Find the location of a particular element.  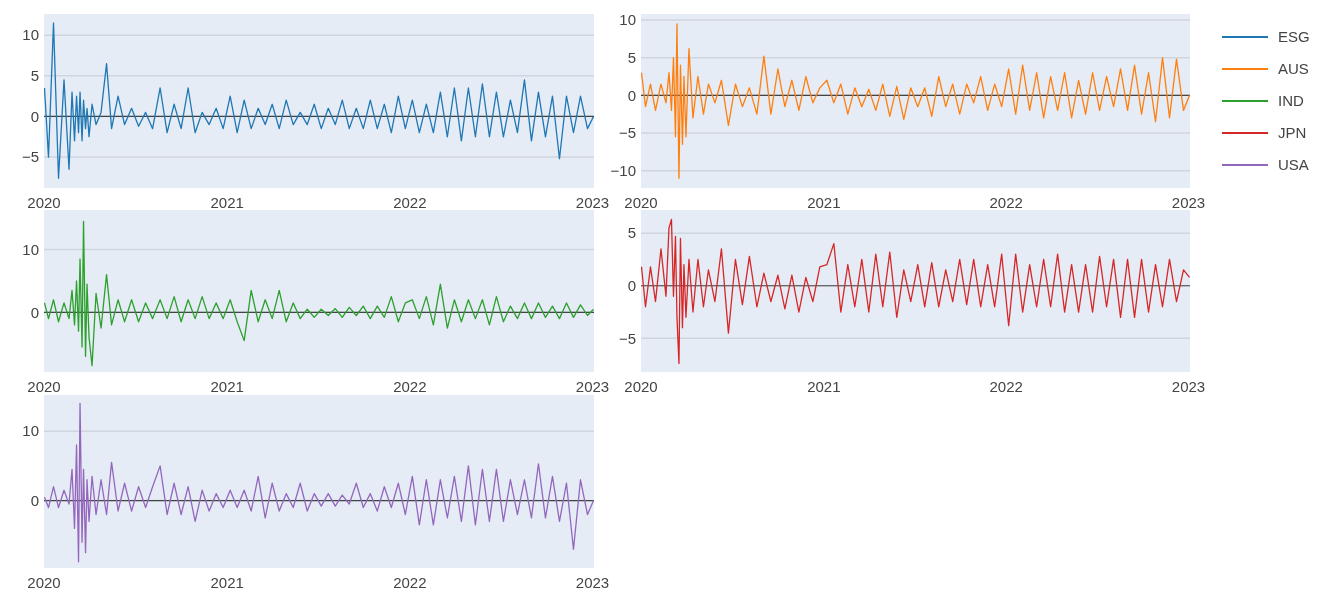

y-tick-label: −10 is located at coordinates (623, 170).